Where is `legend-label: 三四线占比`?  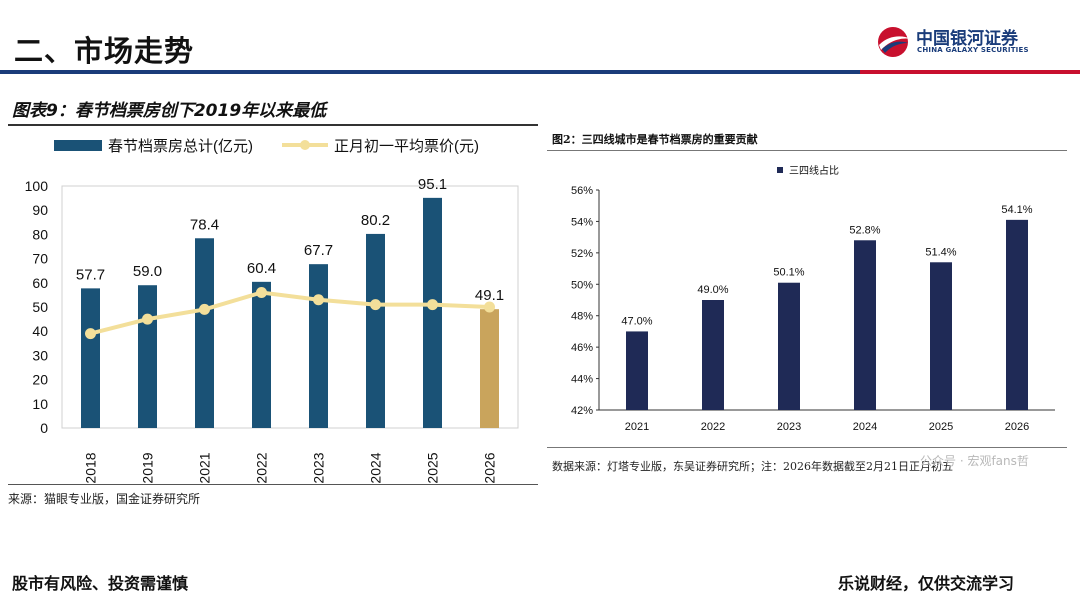 legend-label: 三四线占比 is located at coordinates (814, 170).